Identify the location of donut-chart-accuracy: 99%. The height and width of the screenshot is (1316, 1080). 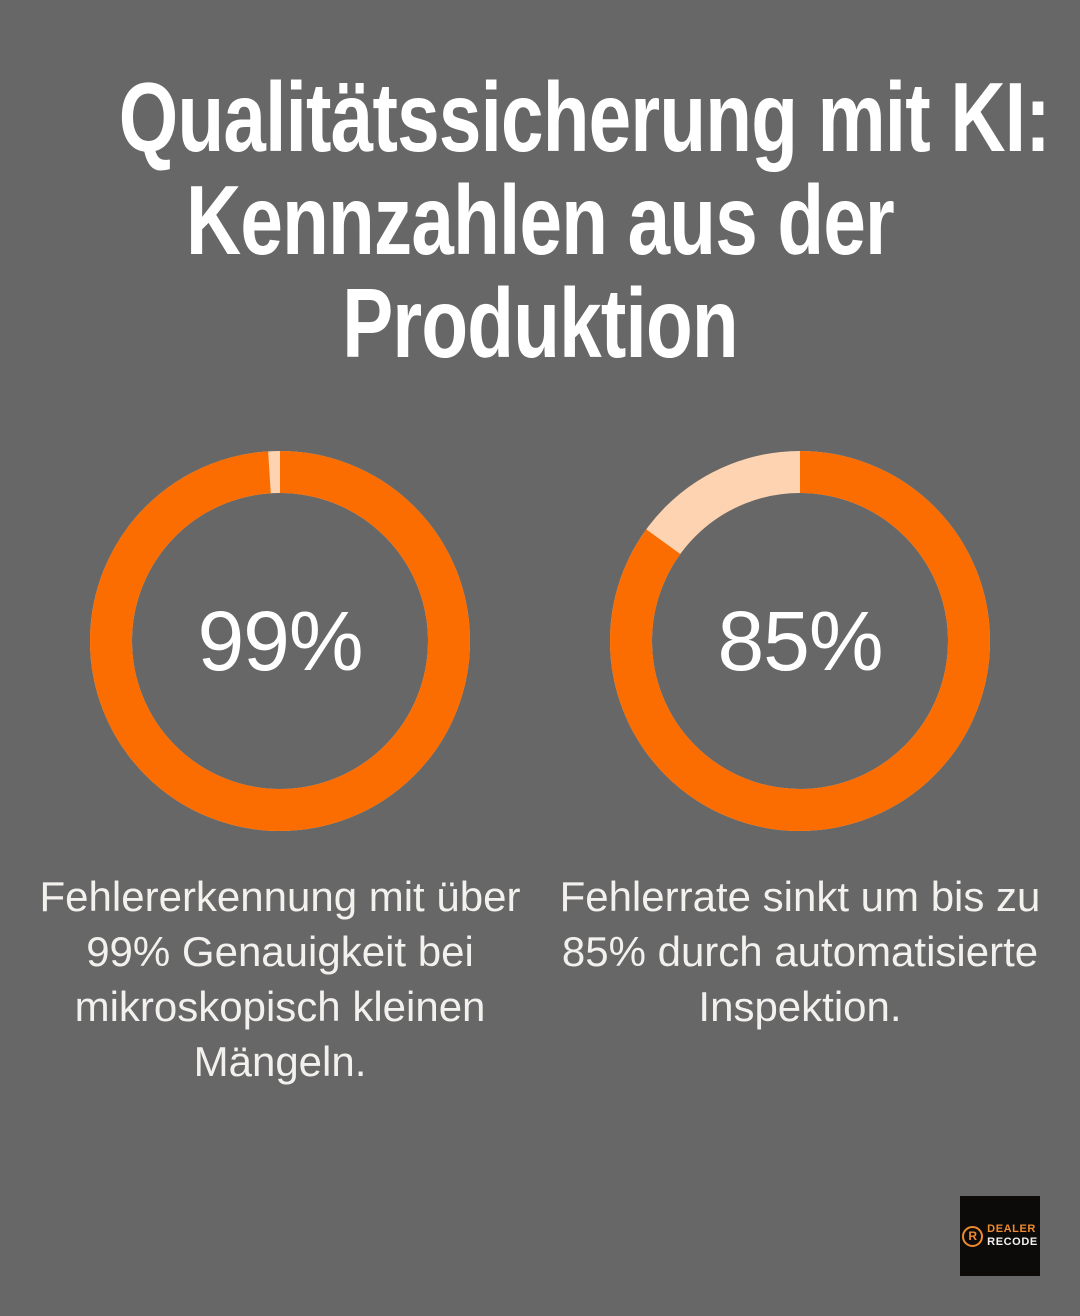
(280, 641).